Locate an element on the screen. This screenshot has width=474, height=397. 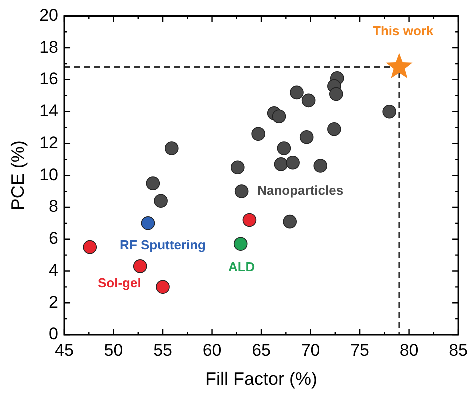
y-tick-label: 8 is located at coordinates (54, 206).